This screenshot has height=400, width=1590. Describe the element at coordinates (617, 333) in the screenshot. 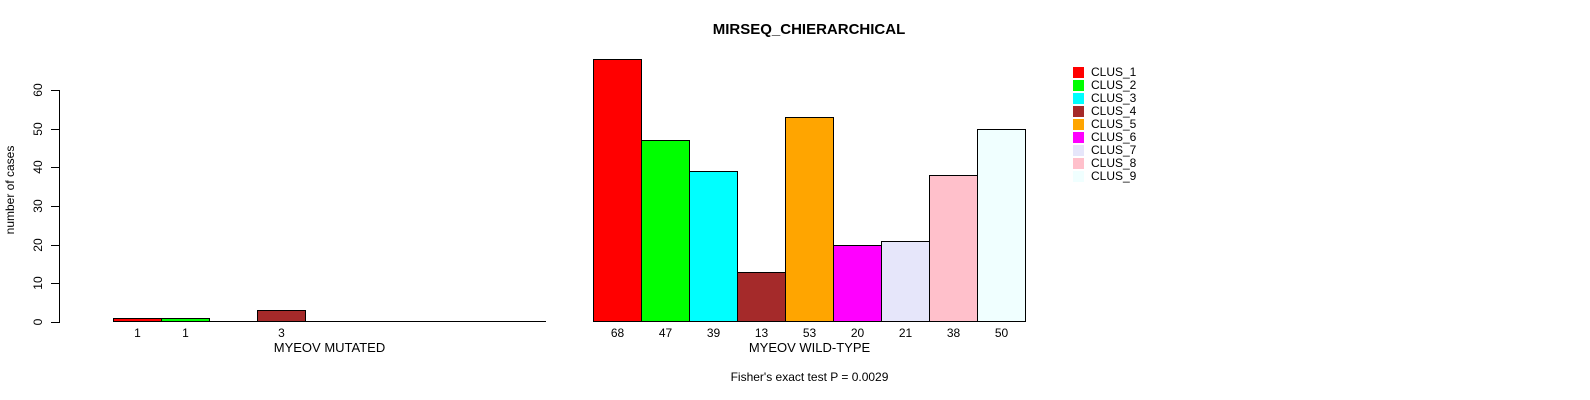

I see `bar-count-label: 68` at that location.